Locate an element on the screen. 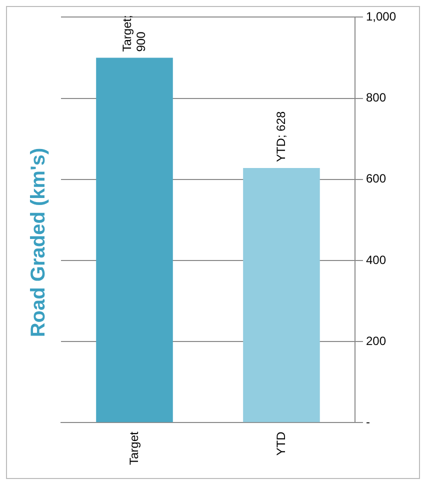  y-tick-label: 400 is located at coordinates (376, 259).